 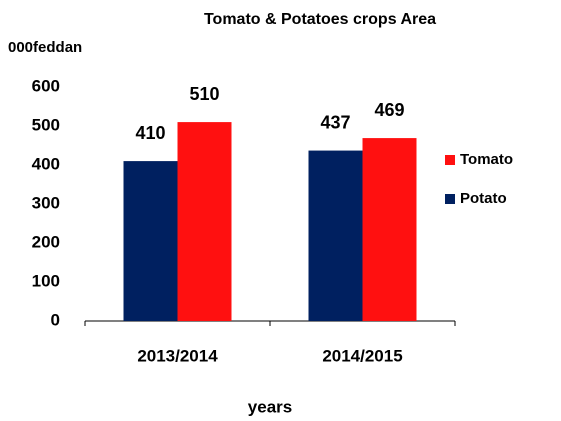 I want to click on y-tick-label: 300, so click(x=46, y=202).